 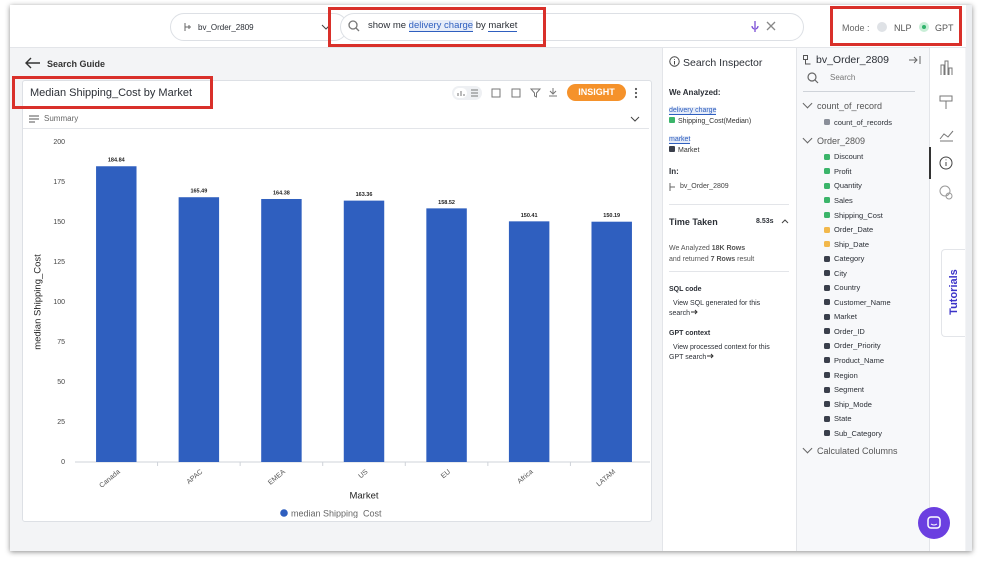 I want to click on columns-panel, so click(x=862, y=299).